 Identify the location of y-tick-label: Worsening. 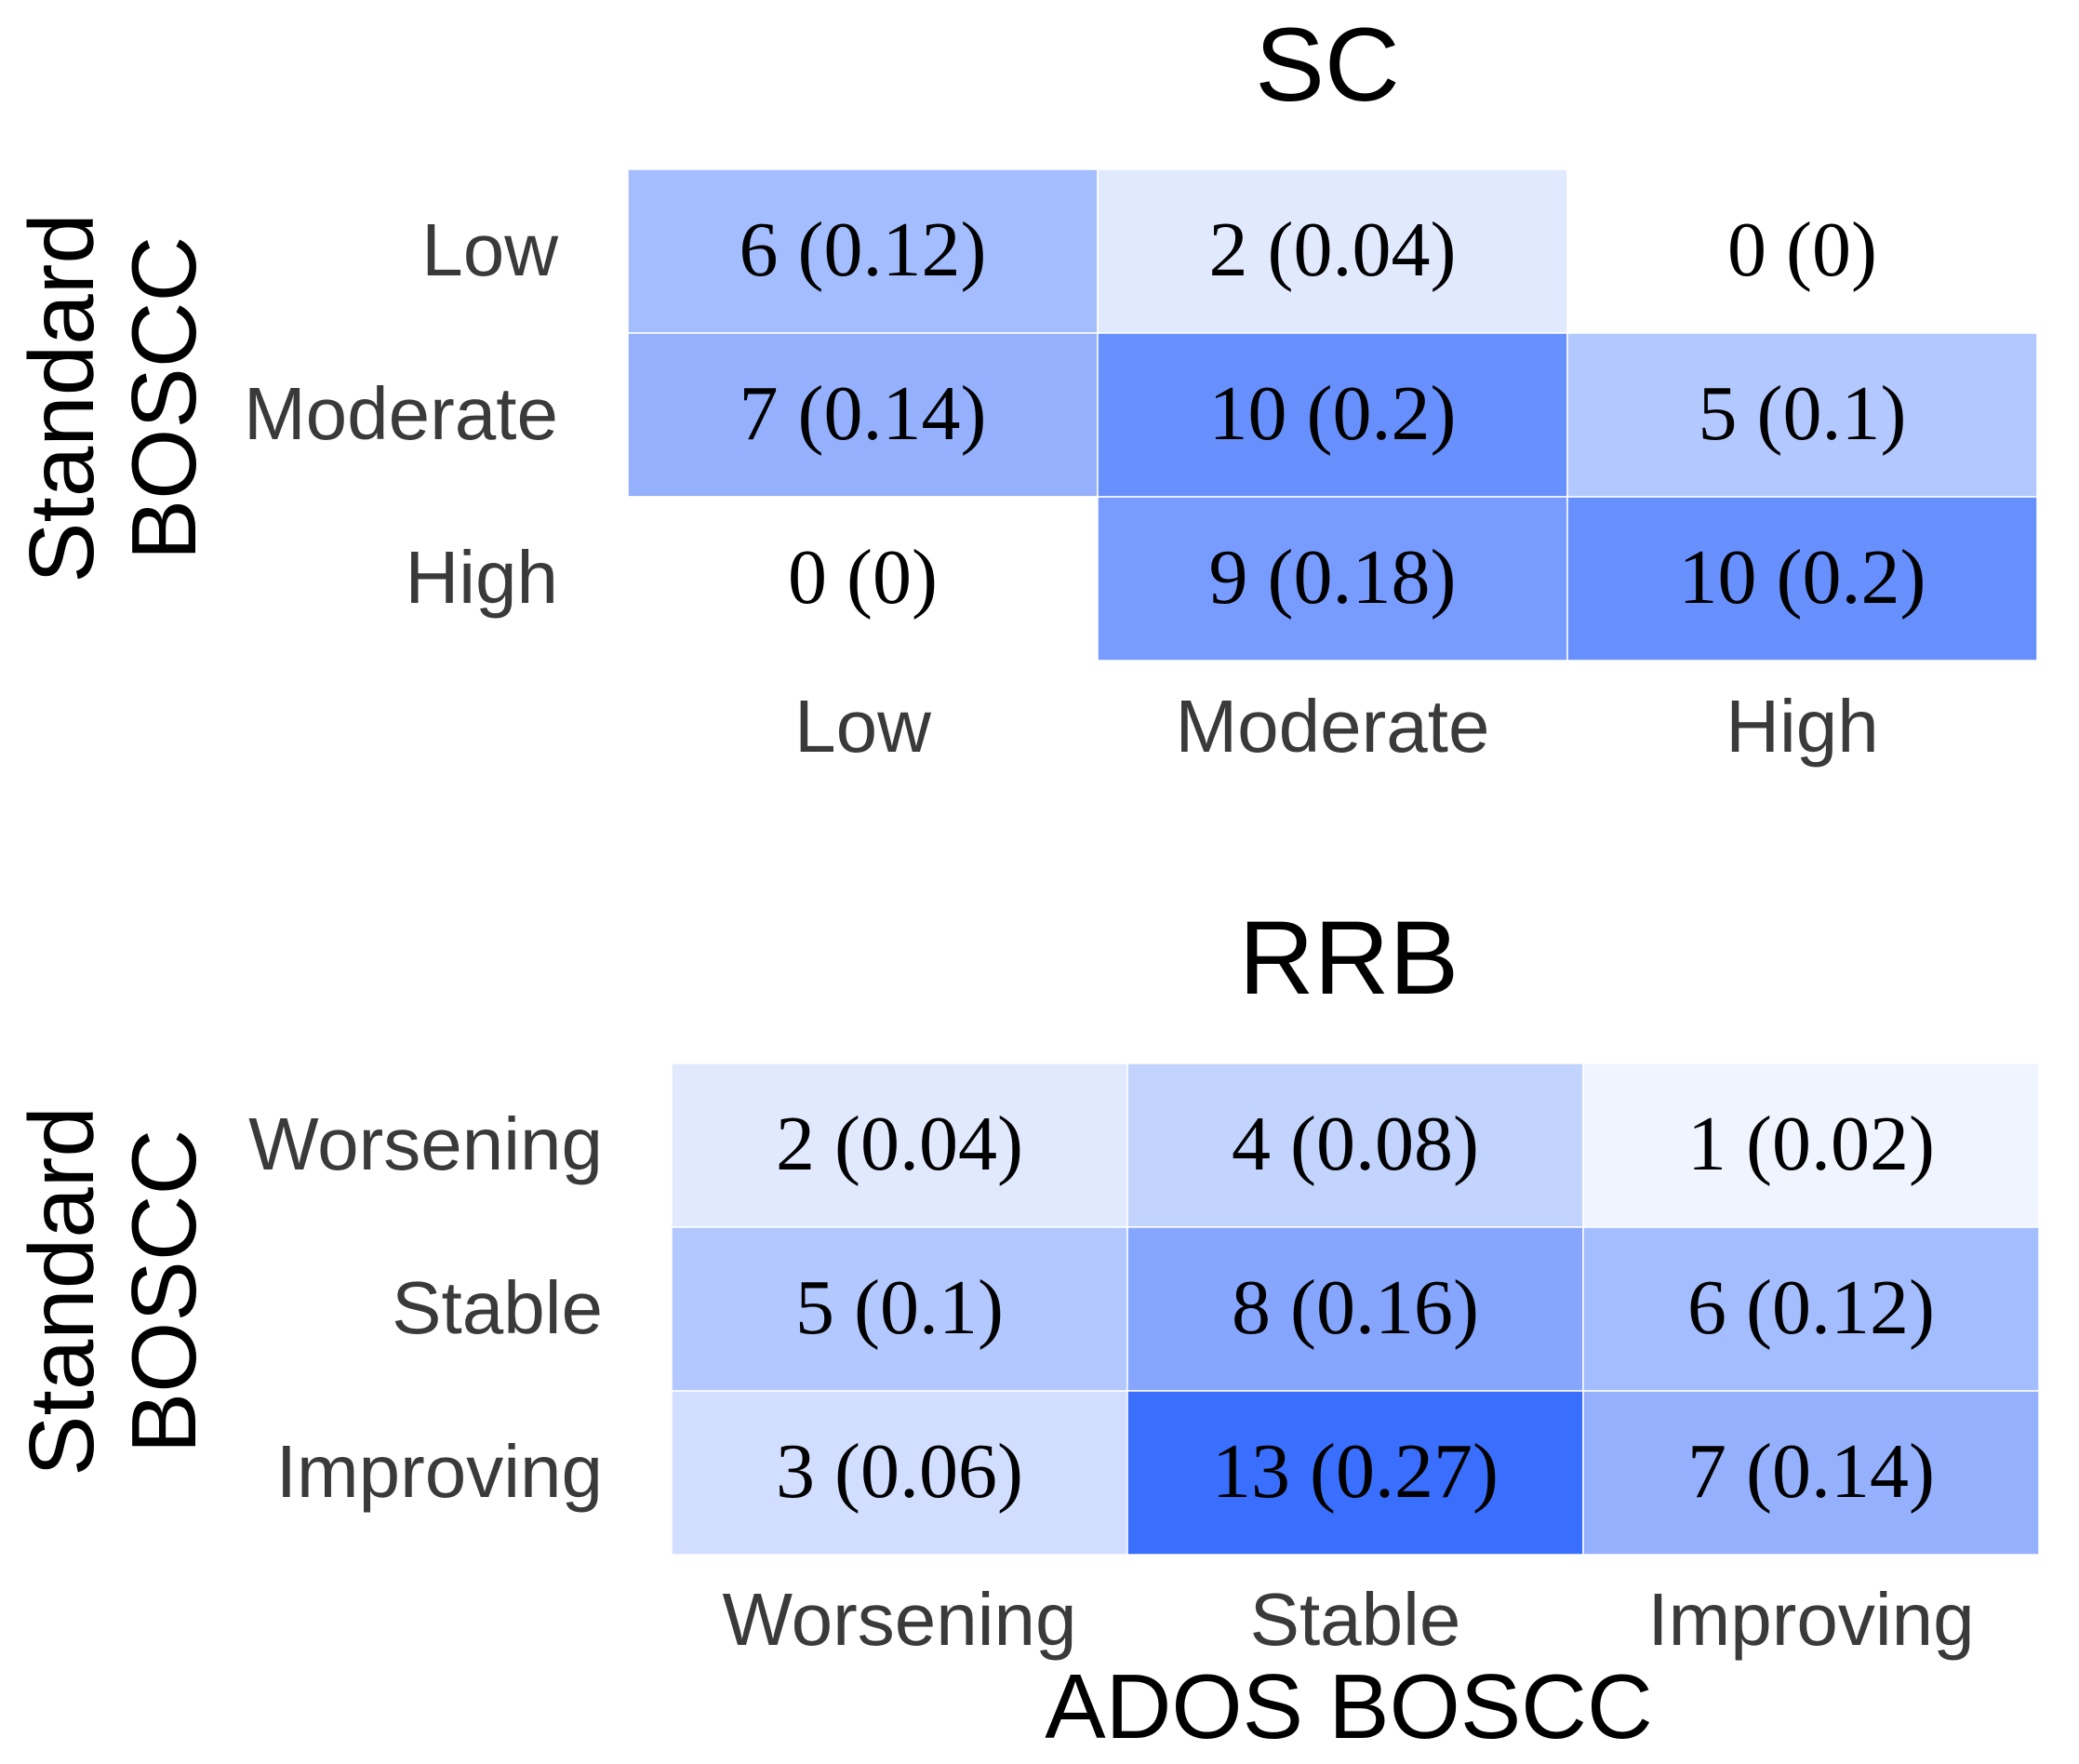
(425, 1143).